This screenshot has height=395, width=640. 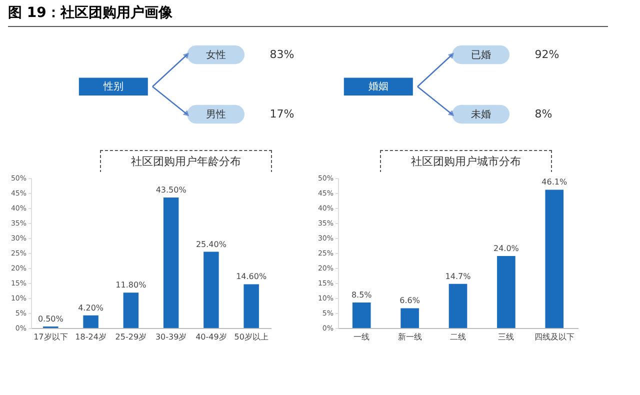 What do you see at coordinates (555, 182) in the screenshot?
I see `data-label: 46.1%` at bounding box center [555, 182].